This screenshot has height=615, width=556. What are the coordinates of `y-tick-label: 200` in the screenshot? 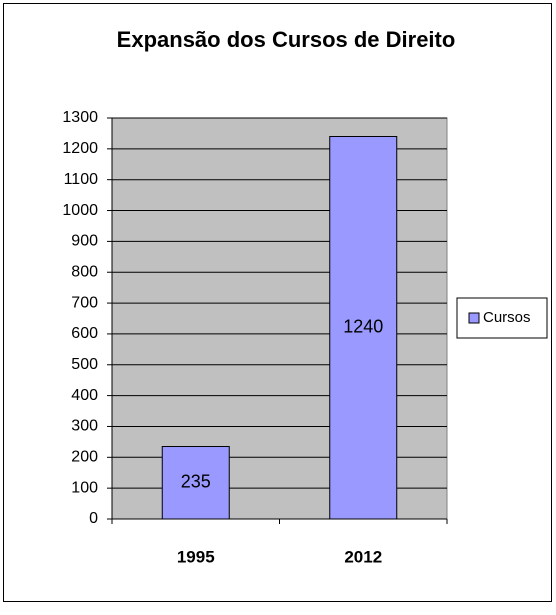 It's located at (84, 457).